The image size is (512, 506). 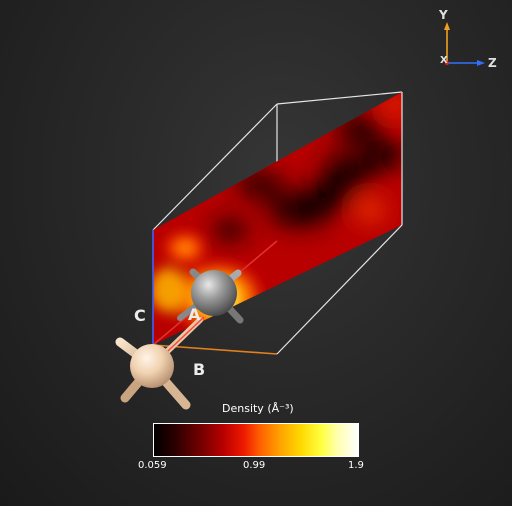 What do you see at coordinates (258, 408) in the screenshot?
I see `colorbar-title: Density (Å⁻³)` at bounding box center [258, 408].